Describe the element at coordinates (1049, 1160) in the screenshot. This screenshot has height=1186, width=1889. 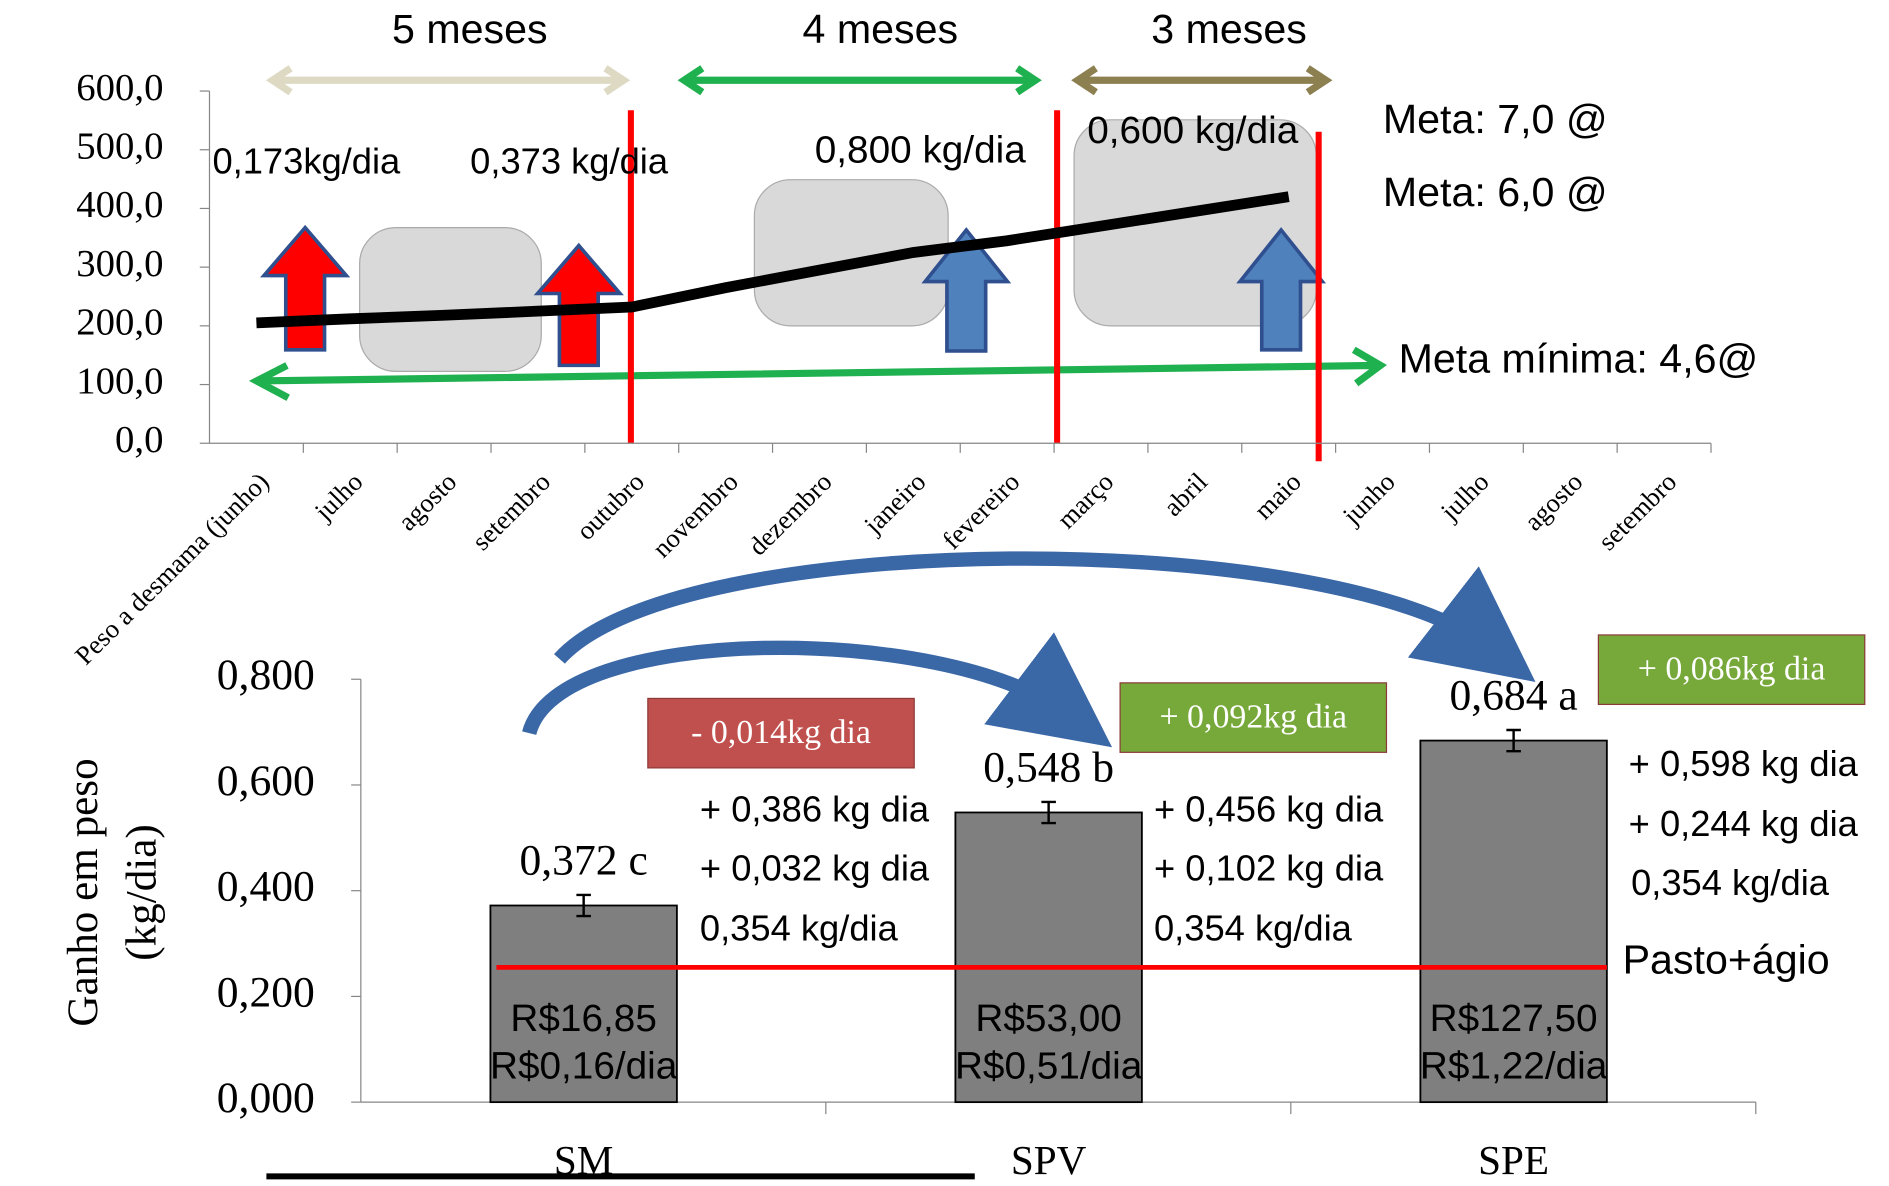
I see `x-tick-label: SPV` at that location.